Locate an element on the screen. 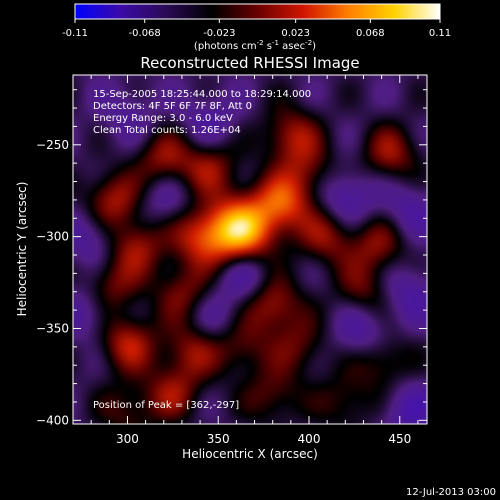 The height and width of the screenshot is (500, 500). y-tick-label: −350 is located at coordinates (52, 328).